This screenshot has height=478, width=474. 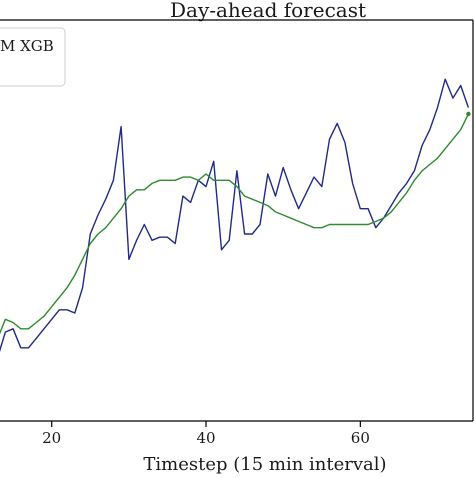 I want to click on x-axis-label: Timestep (15 min interval), so click(x=264, y=464).